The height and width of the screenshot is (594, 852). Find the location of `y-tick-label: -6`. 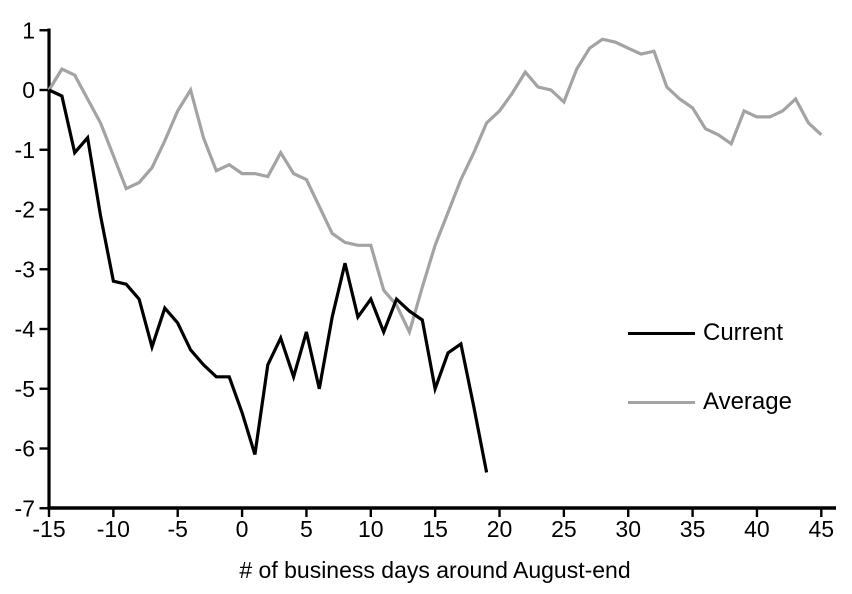

y-tick-label: -6 is located at coordinates (25, 449).